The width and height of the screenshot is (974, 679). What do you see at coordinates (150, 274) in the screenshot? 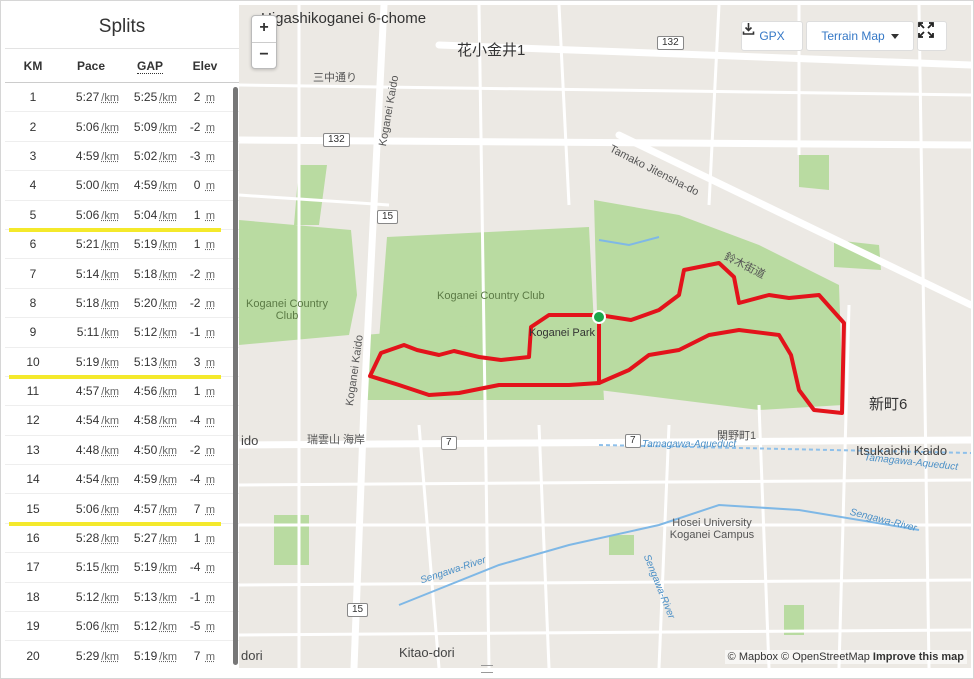
I see `split-gap: 5:18/km` at bounding box center [150, 274].